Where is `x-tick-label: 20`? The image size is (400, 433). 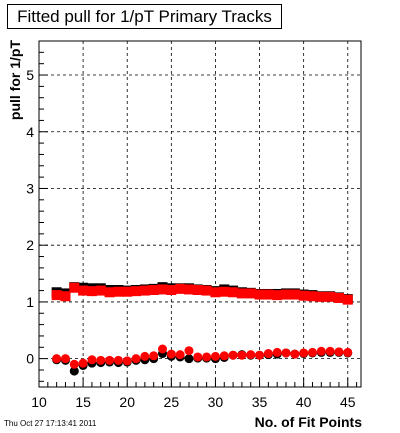
x-tick-label: 20 is located at coordinates (127, 402).